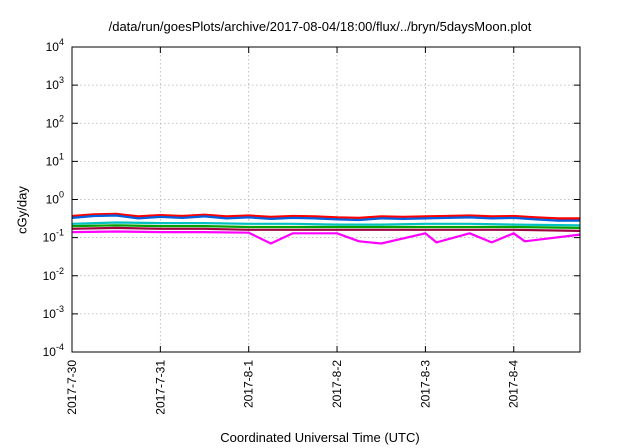 The width and height of the screenshot is (640, 448). I want to click on y-tick-label: 10⁻², so click(53, 274).